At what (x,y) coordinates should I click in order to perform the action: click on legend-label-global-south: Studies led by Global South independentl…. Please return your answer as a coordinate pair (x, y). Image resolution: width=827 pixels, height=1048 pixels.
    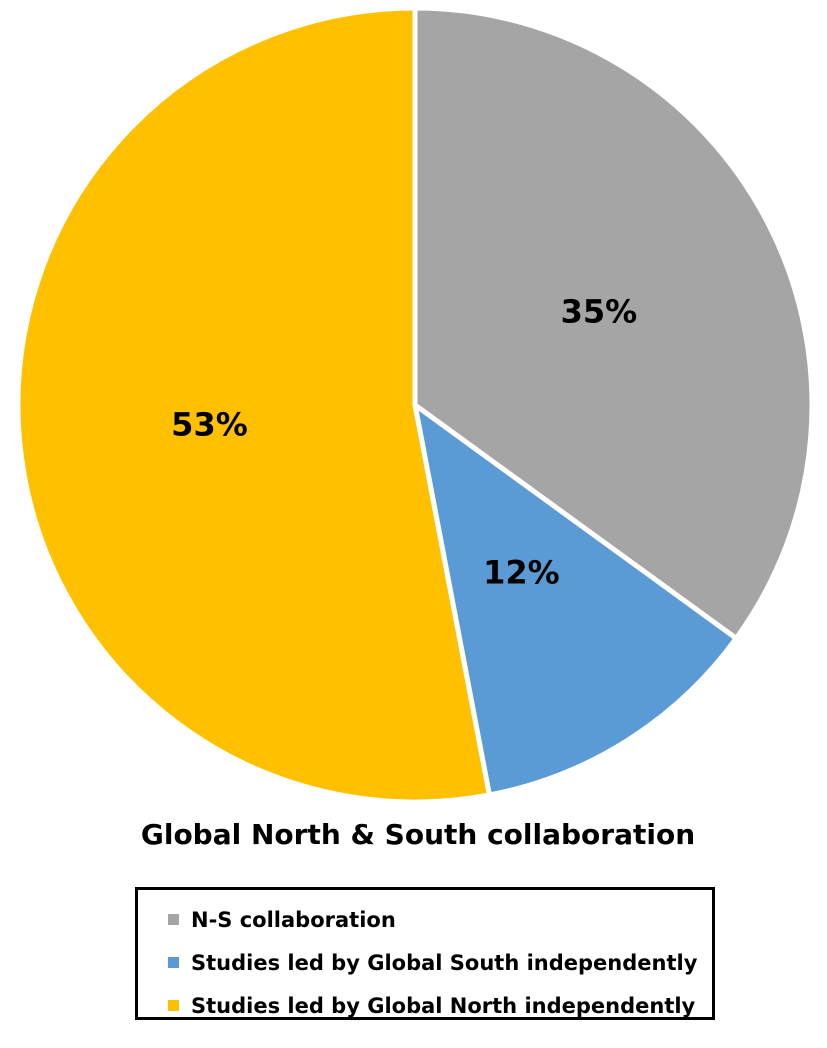
    Looking at the image, I should click on (444, 962).